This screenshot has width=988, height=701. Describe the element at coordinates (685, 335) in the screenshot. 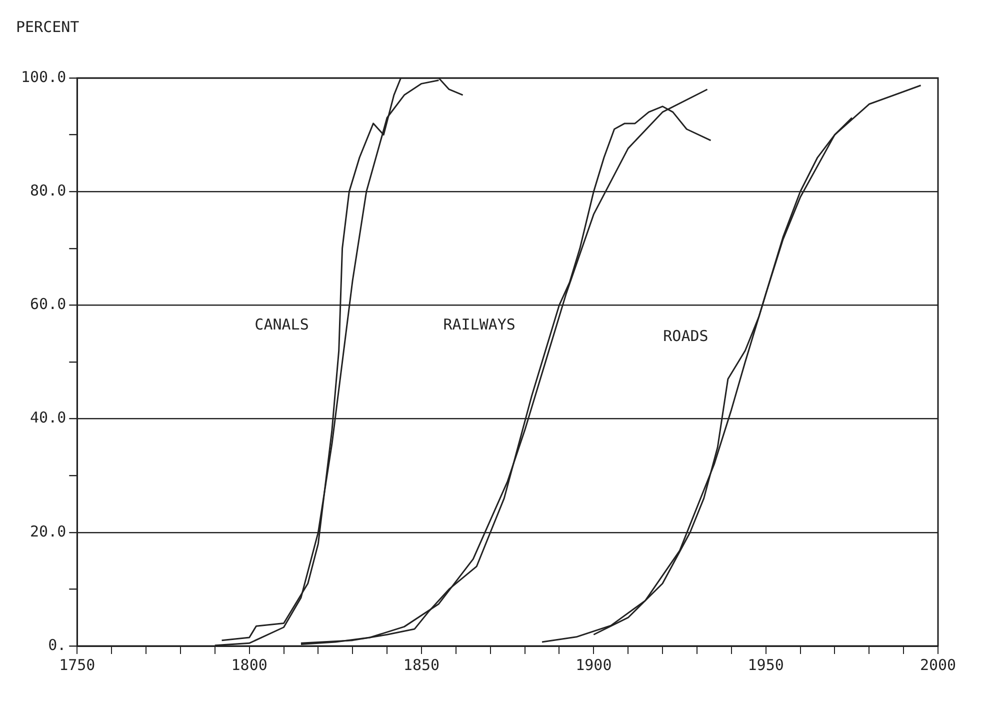

I see `text: ROADS` at that location.